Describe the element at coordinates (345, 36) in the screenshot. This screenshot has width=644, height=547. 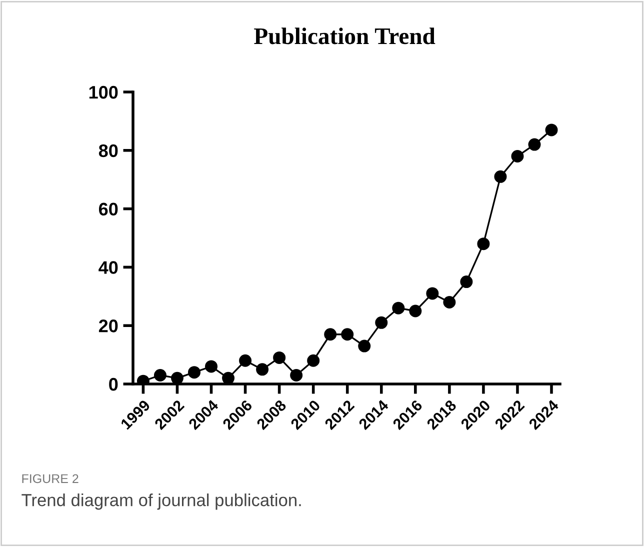
I see `chart-title: Publication Trend` at that location.